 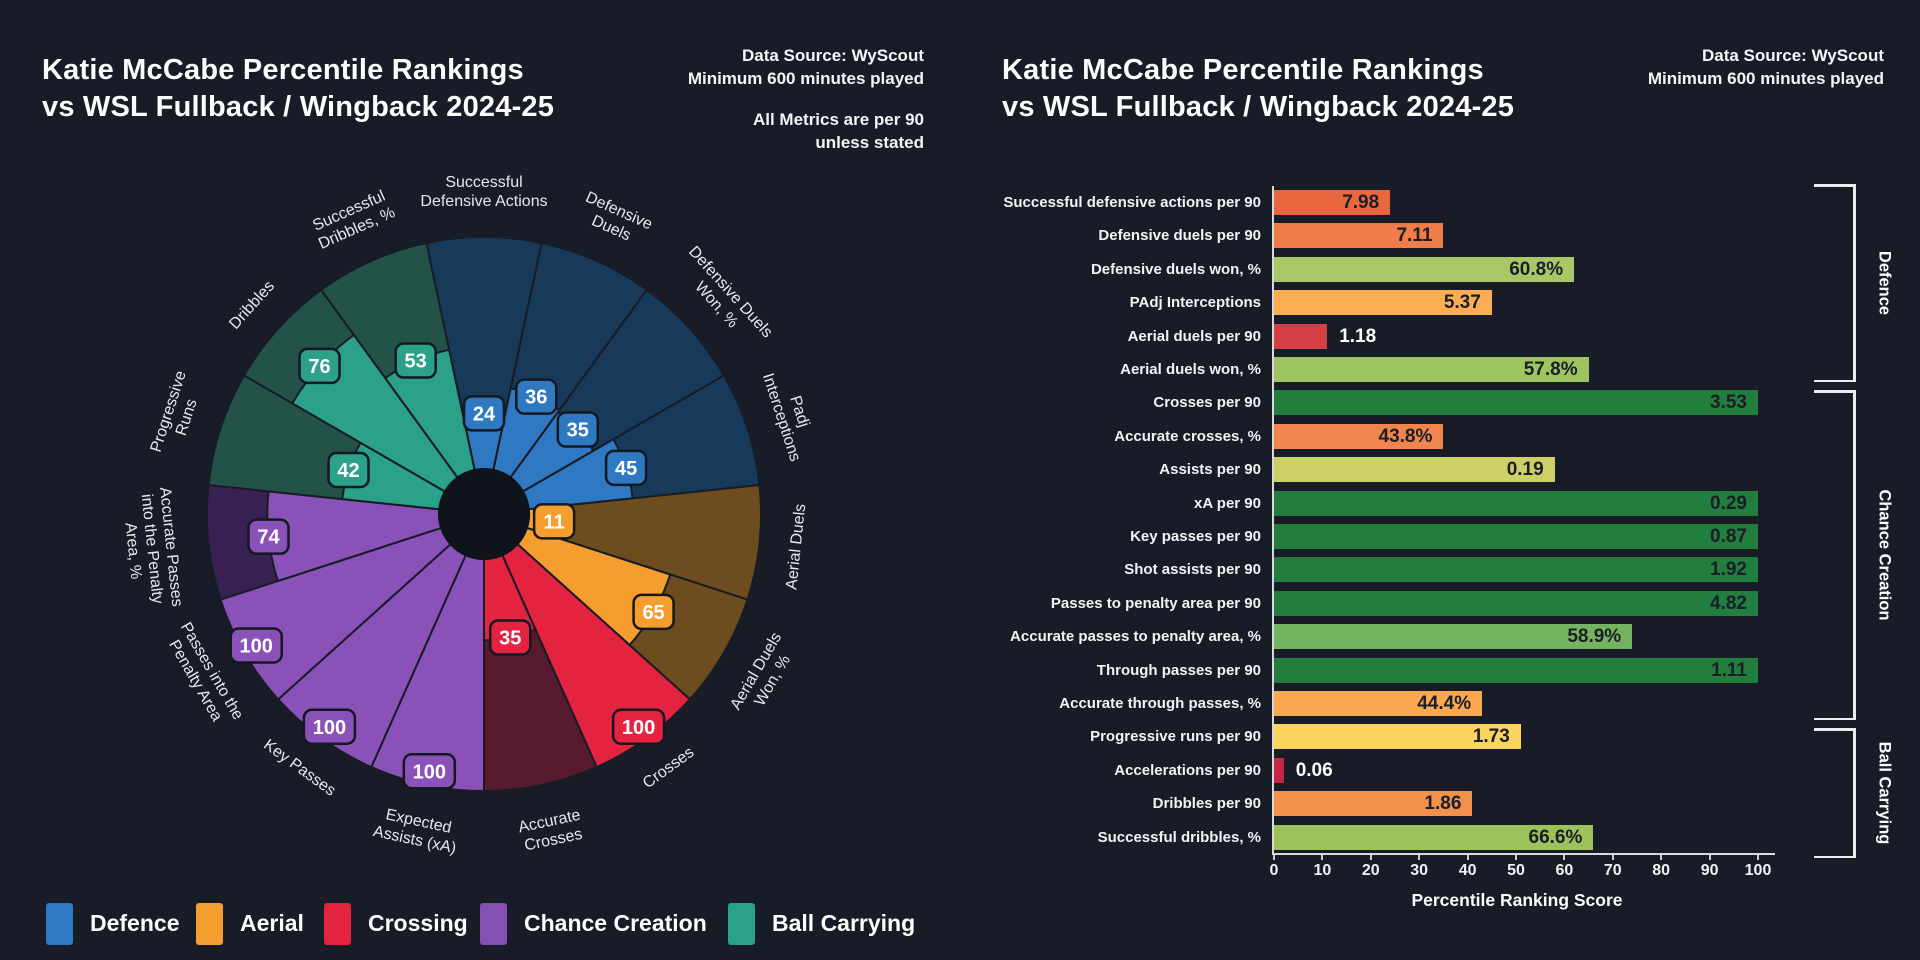 What do you see at coordinates (1195, 303) in the screenshot?
I see `bar-row-label: PAdj Interceptions` at bounding box center [1195, 303].